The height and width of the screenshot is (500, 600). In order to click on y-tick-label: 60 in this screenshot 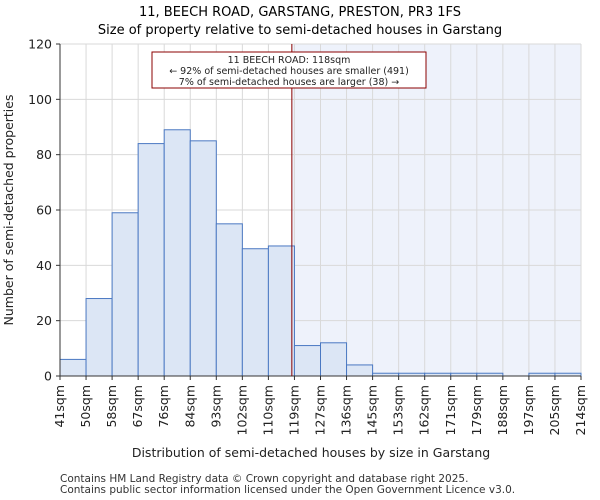, I will do `click(44, 210)`.